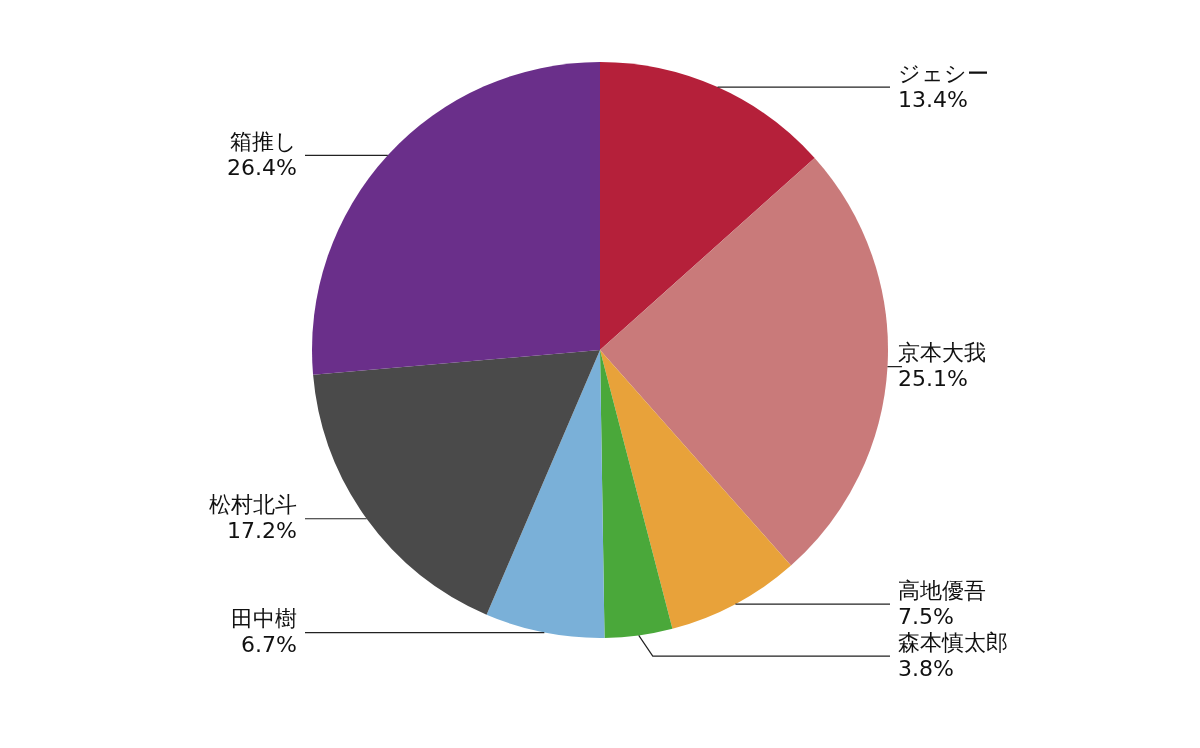  What do you see at coordinates (926, 616) in the screenshot?
I see `data-label: 7.5%` at bounding box center [926, 616].